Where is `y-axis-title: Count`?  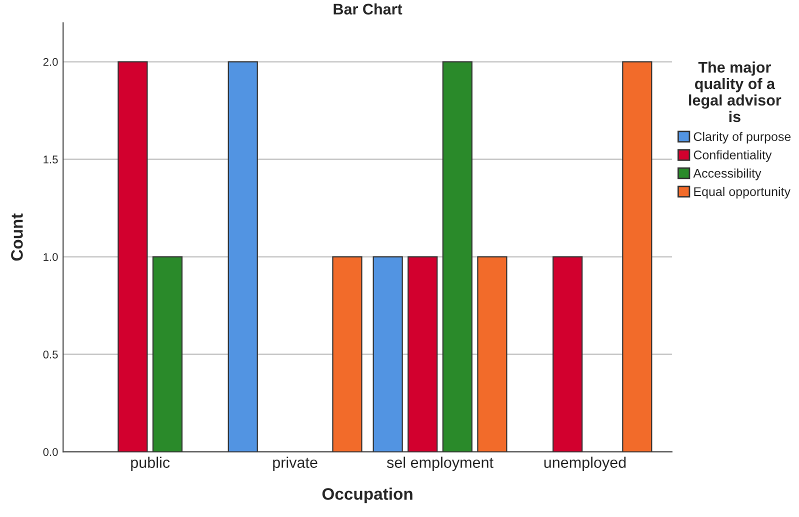
y-axis-title: Count is located at coordinates (17, 237).